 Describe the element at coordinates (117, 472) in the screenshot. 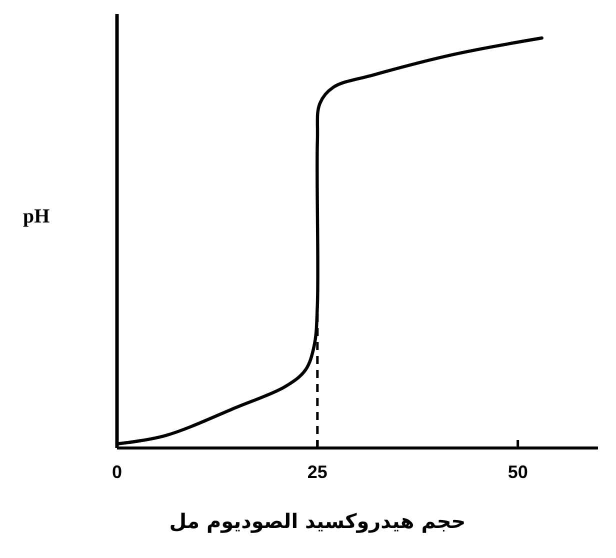

I see `x-tick-label: 0` at that location.